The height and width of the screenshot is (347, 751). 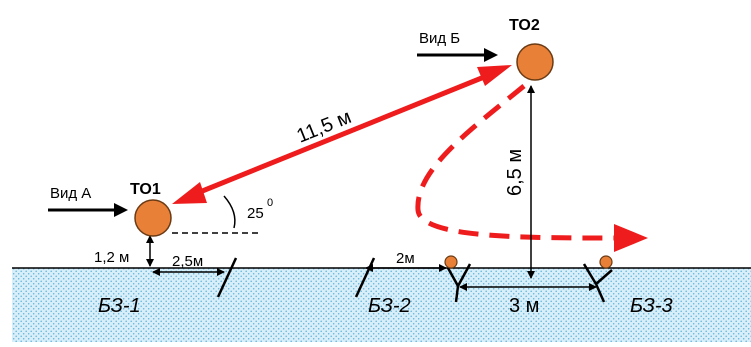 What do you see at coordinates (524, 306) in the screenshot?
I see `label-gap: 3 м` at bounding box center [524, 306].